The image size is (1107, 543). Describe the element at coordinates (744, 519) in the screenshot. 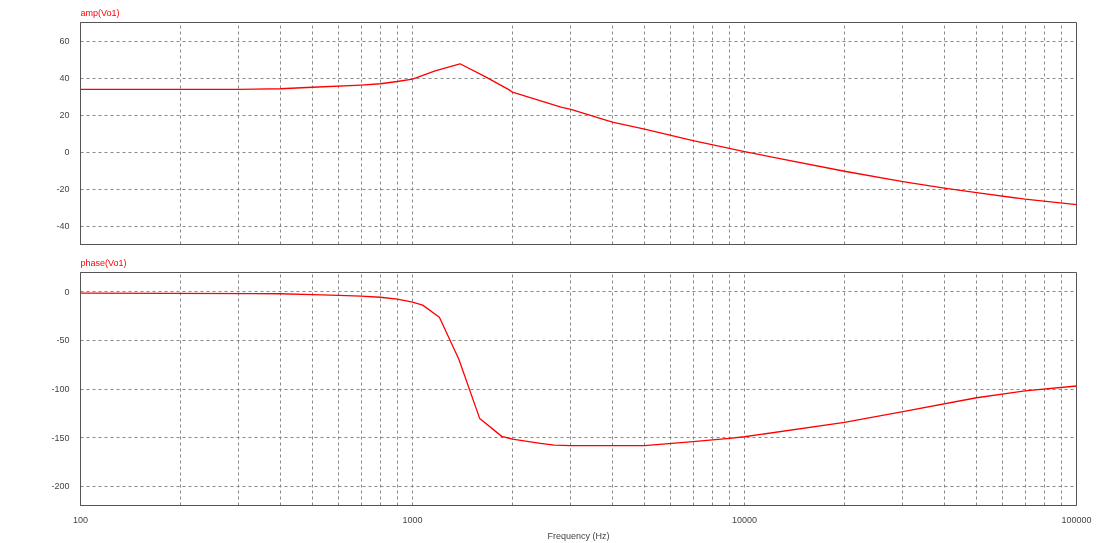

I see `x-tick-label: 10000` at that location.